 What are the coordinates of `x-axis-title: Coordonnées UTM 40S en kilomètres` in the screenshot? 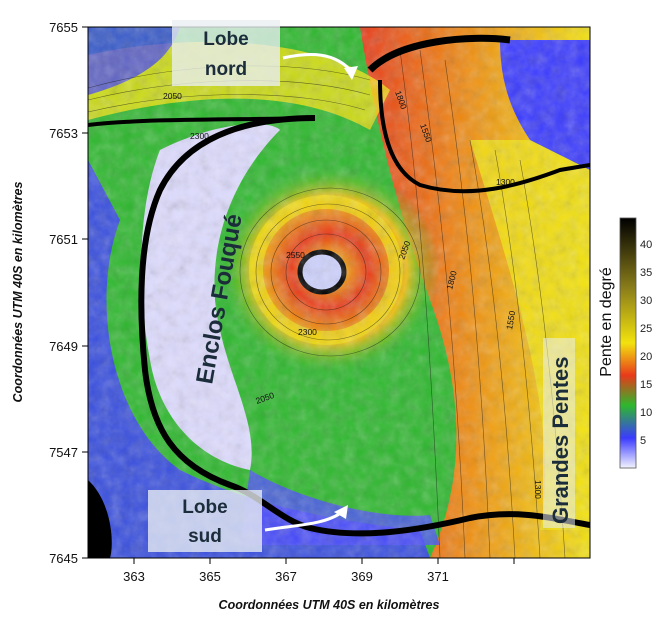 It's located at (329, 605).